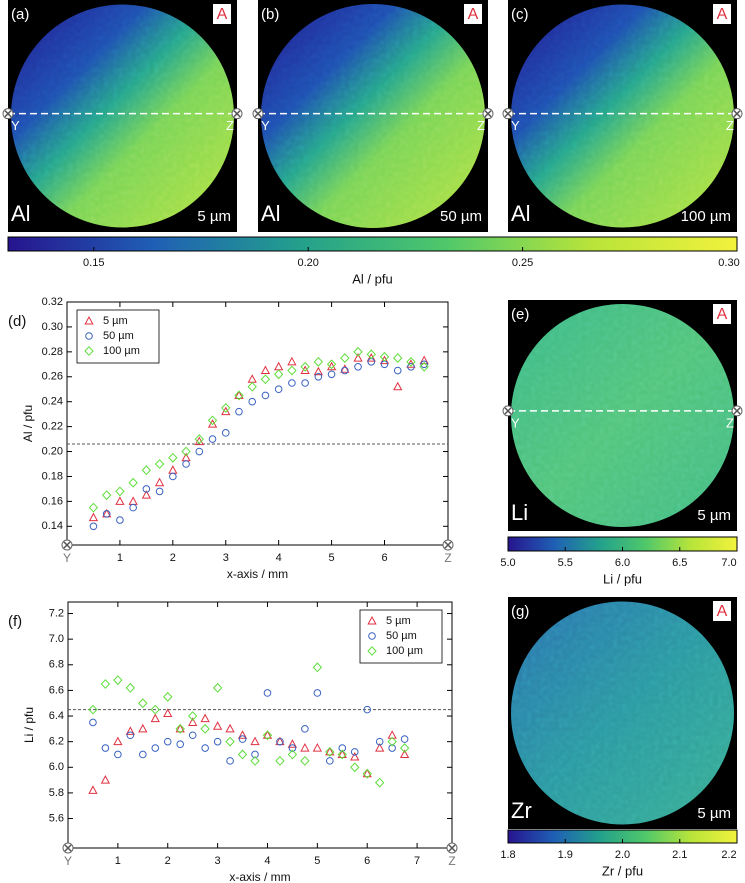  I want to click on element-label: Li, so click(519, 512).